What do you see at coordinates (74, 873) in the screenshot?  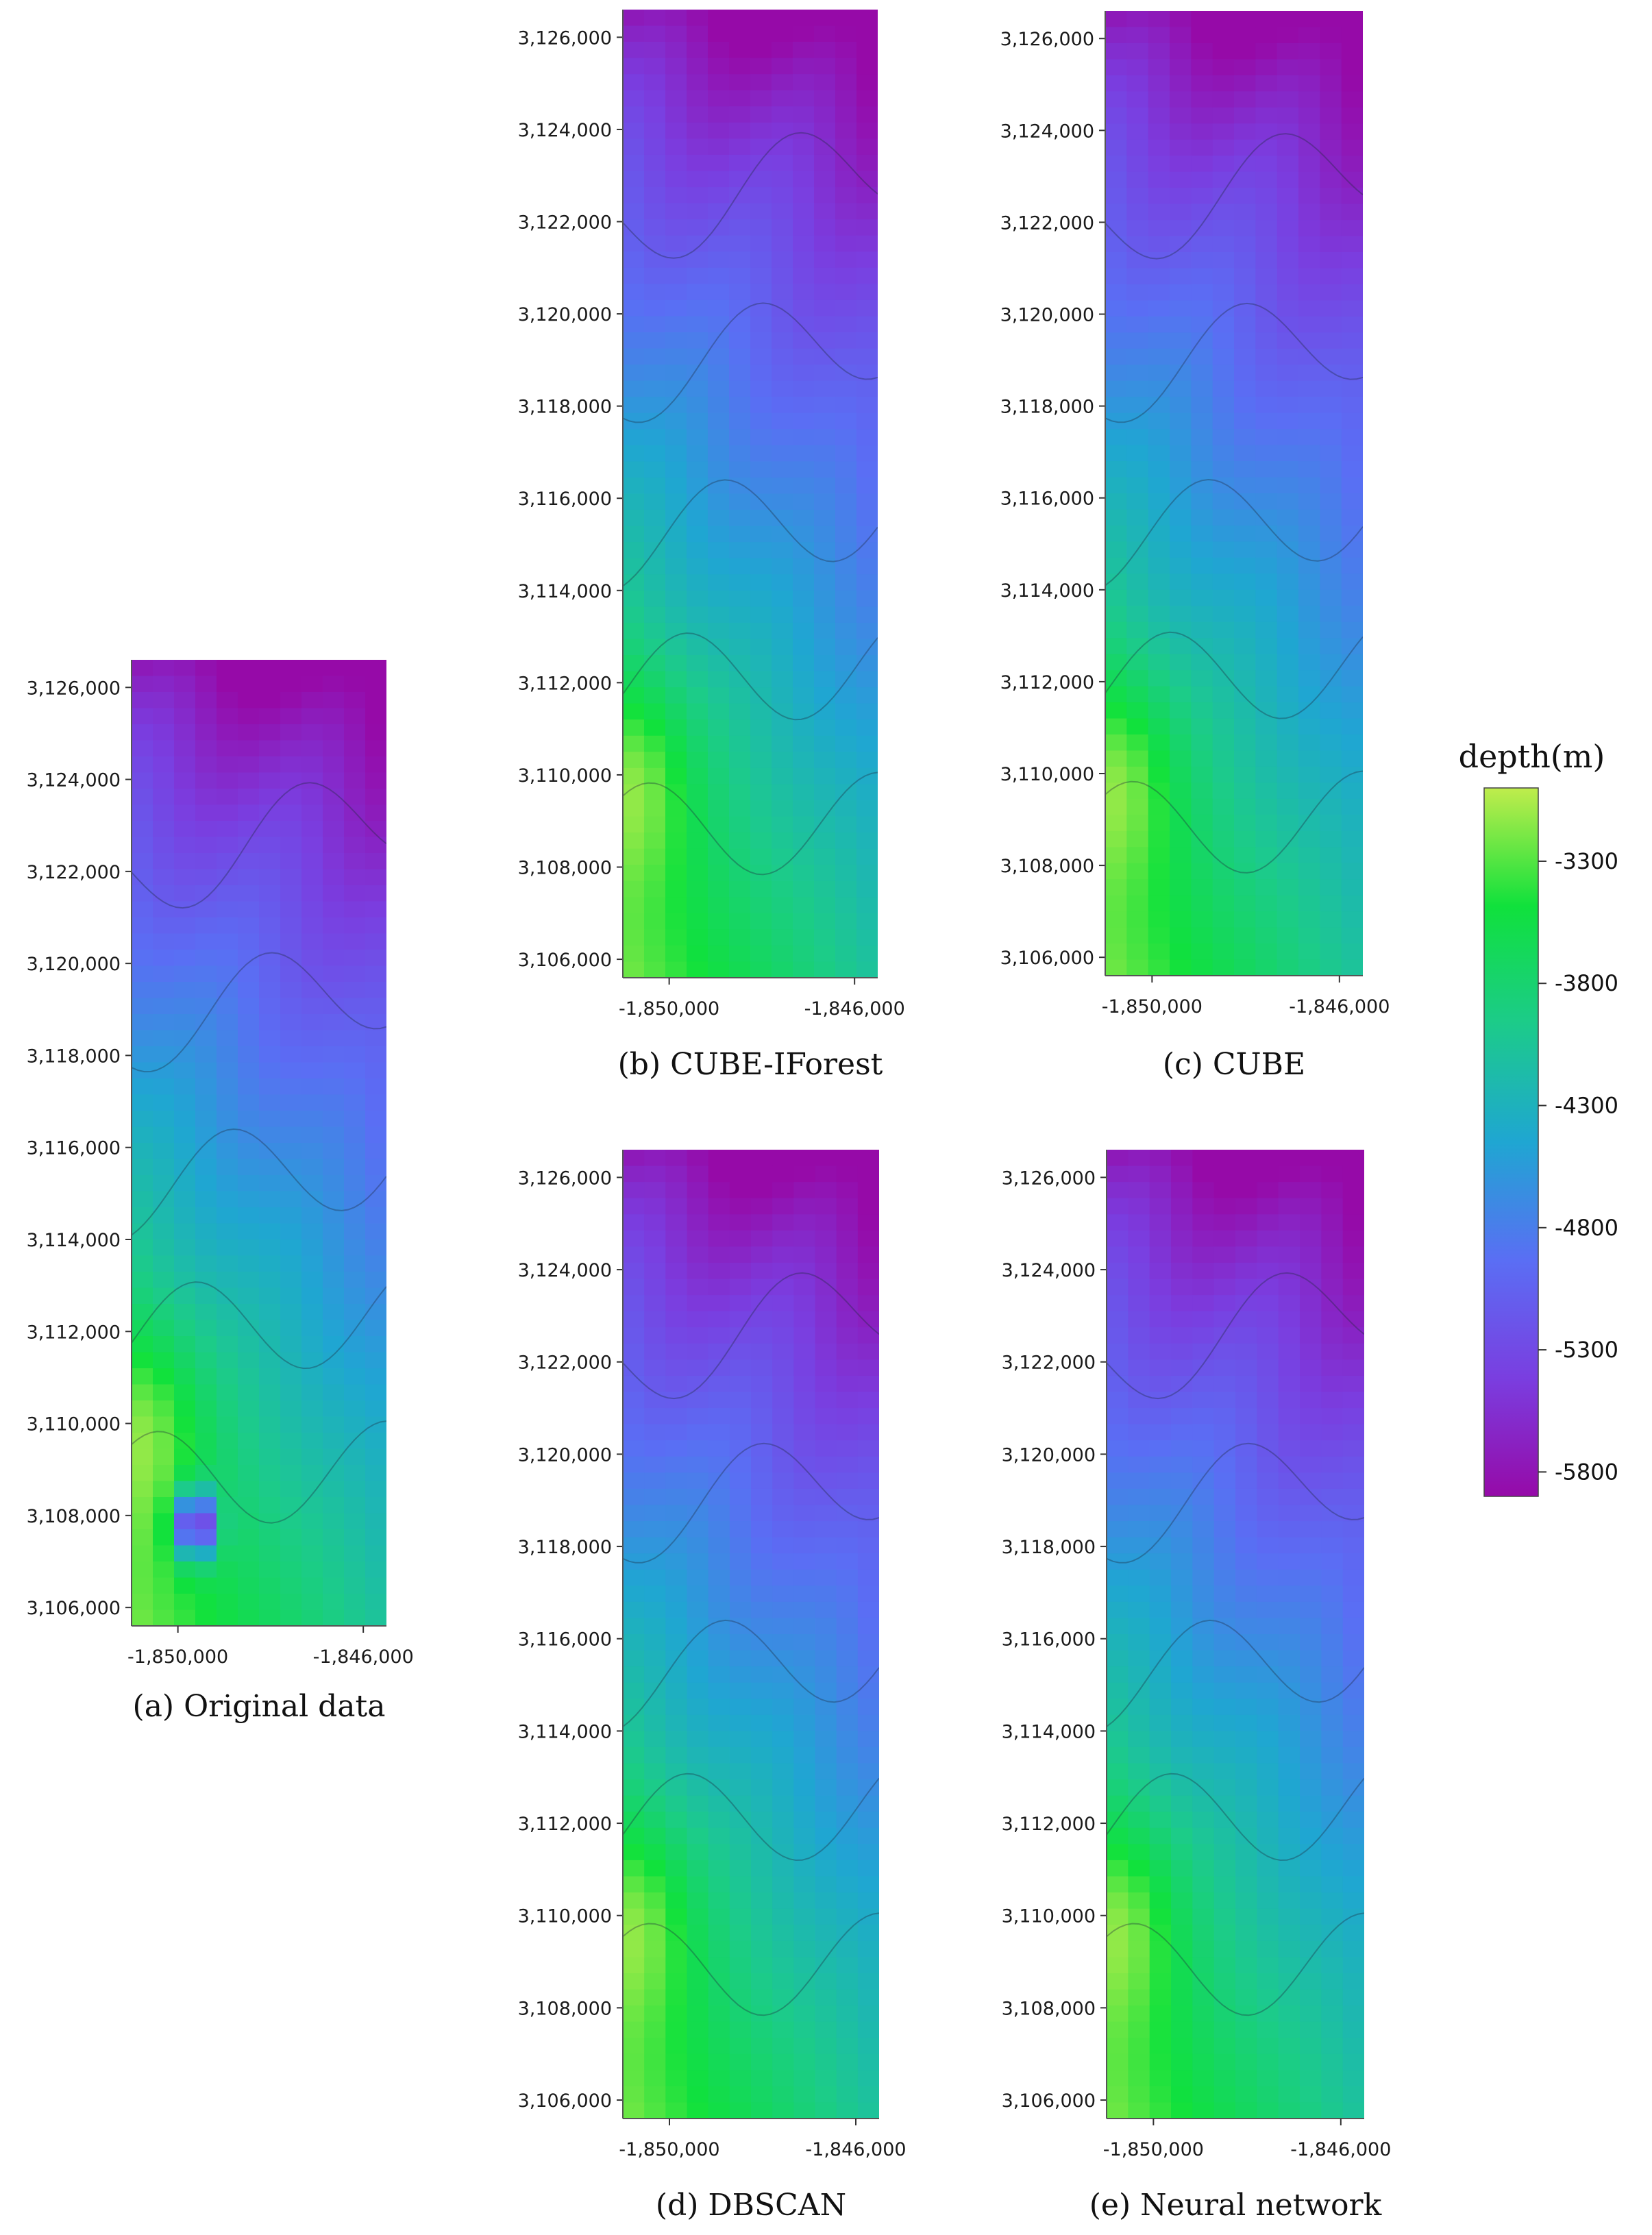 I see `y-tick-label: 3,122,000` at bounding box center [74, 873].